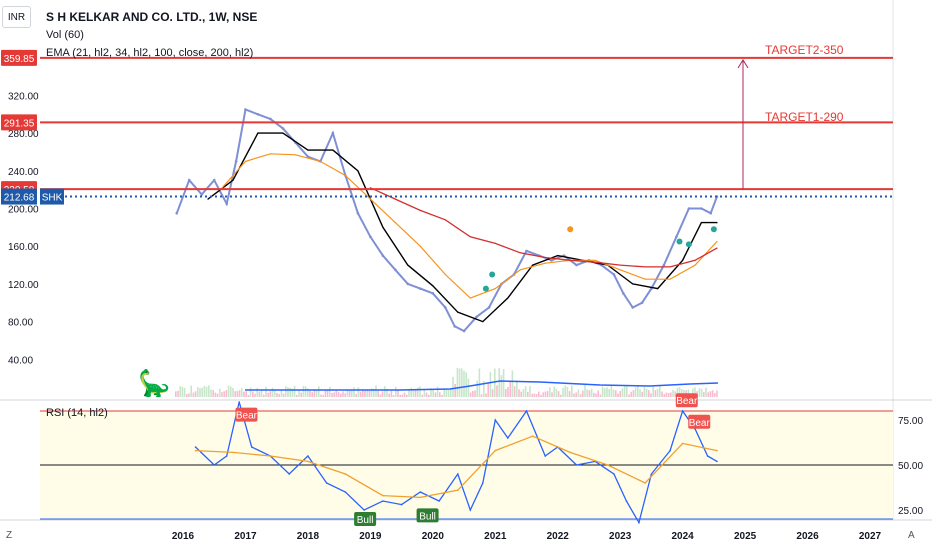 The image size is (932, 550). I want to click on time-tick-label: 2020, so click(433, 536).